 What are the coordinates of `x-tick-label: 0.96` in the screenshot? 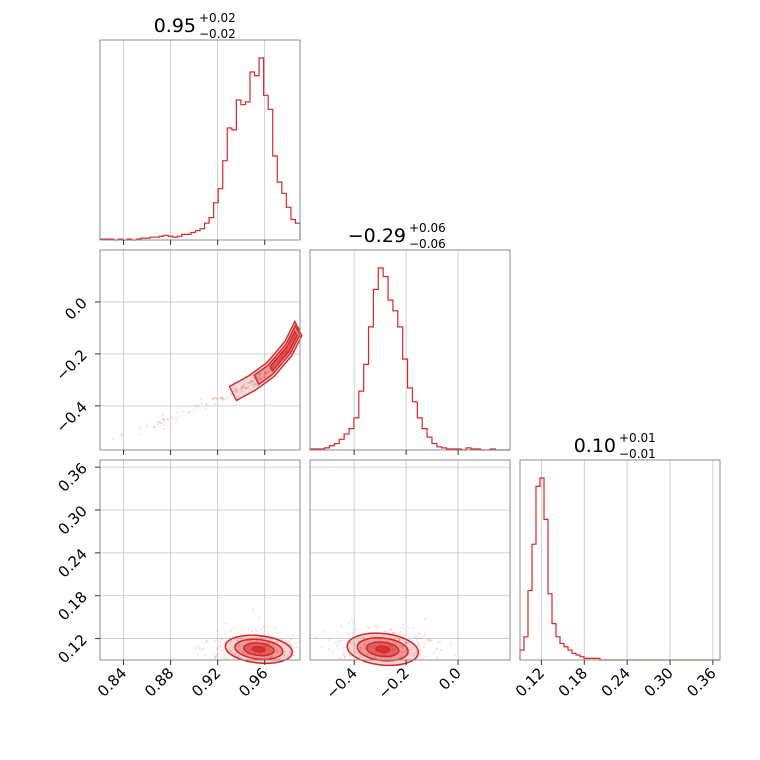 It's located at (253, 682).